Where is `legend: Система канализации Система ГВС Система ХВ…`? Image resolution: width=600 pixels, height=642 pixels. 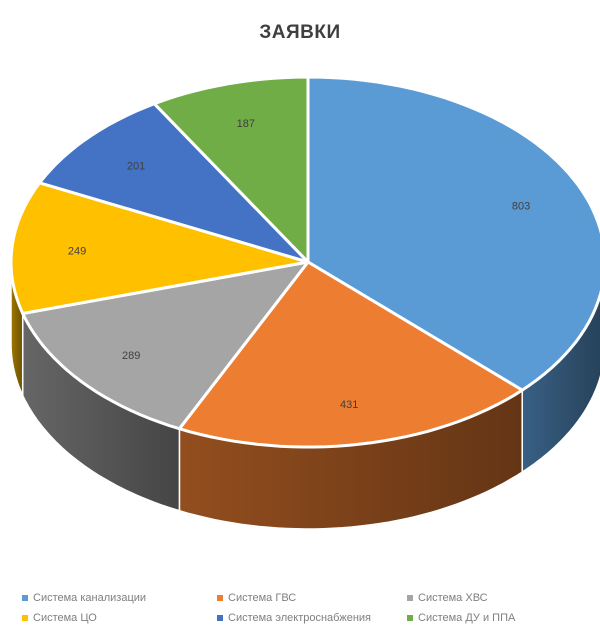
legend: Система канализации Система ГВС Система ХВ… is located at coordinates (302, 608).